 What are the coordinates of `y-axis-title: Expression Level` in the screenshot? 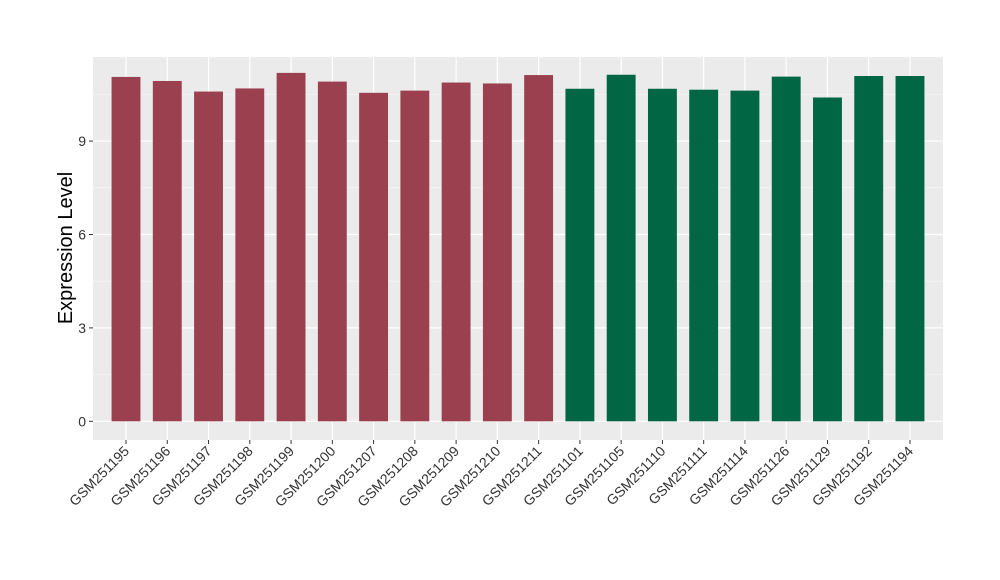 It's located at (66, 248).